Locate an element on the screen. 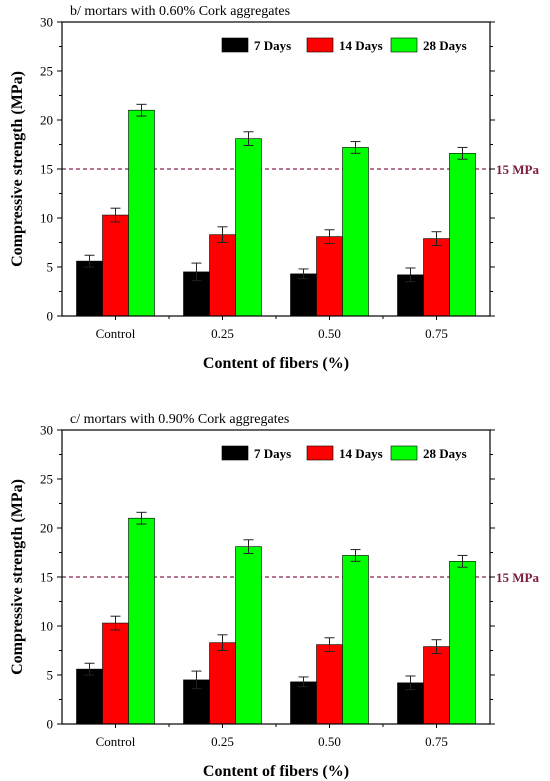  chart-title: c/ mortars with 0.90% Cork aggregates is located at coordinates (179, 419).